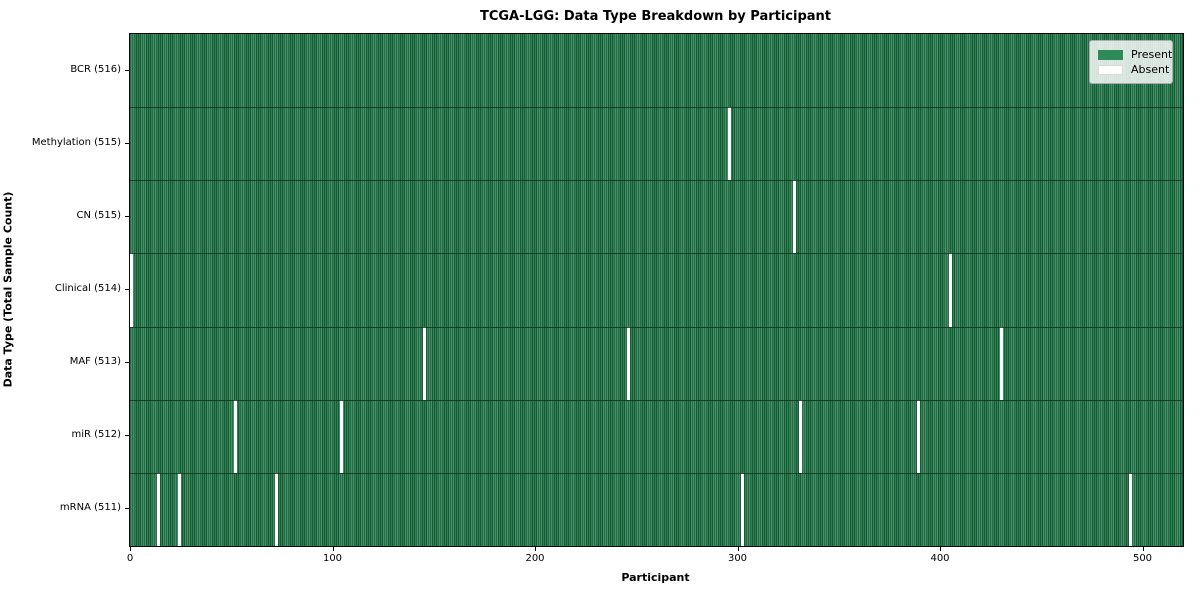 The image size is (1200, 600). What do you see at coordinates (98, 215) in the screenshot?
I see `y-tick-label: CN (515)` at bounding box center [98, 215].